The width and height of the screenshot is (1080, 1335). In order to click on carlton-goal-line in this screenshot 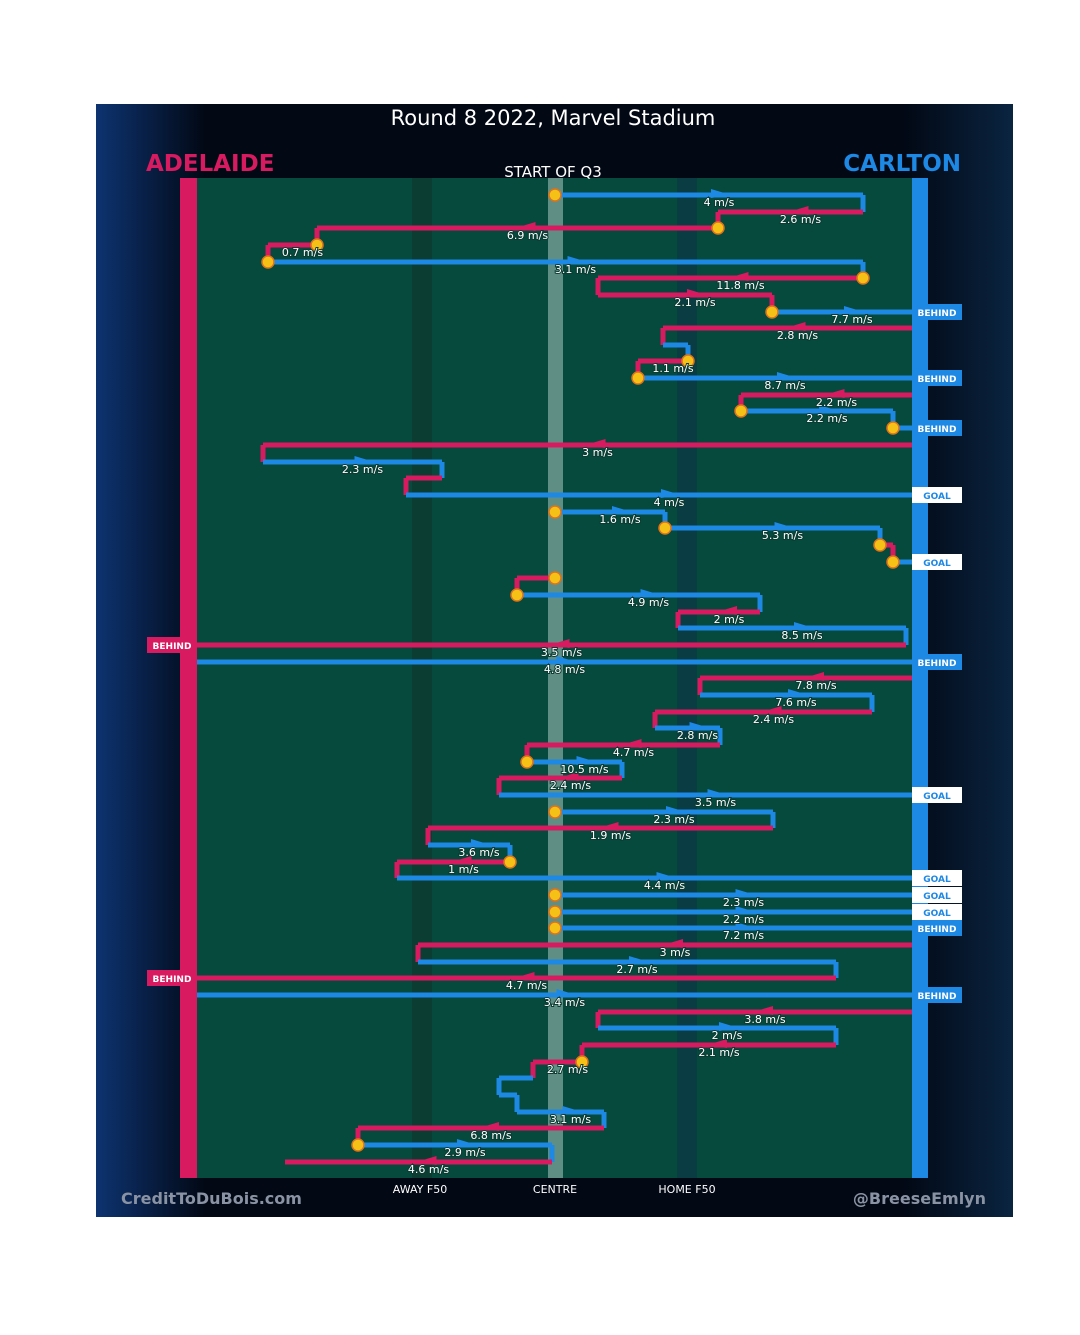, I will do `click(920, 678)`.